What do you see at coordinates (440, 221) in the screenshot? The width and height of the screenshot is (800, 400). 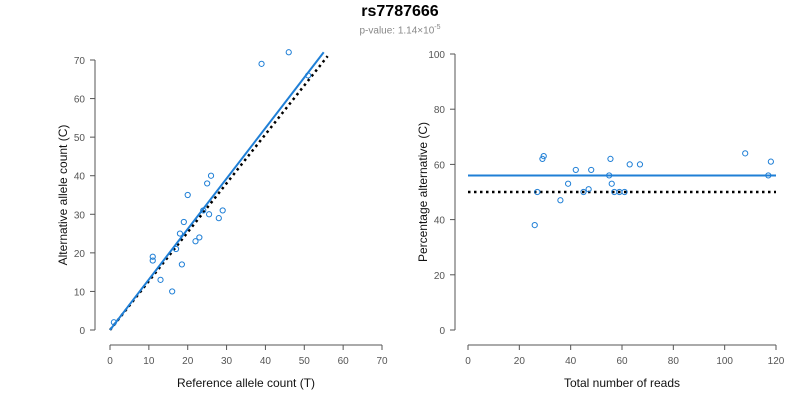 I see `right-y-tick-label: 40` at bounding box center [440, 221].